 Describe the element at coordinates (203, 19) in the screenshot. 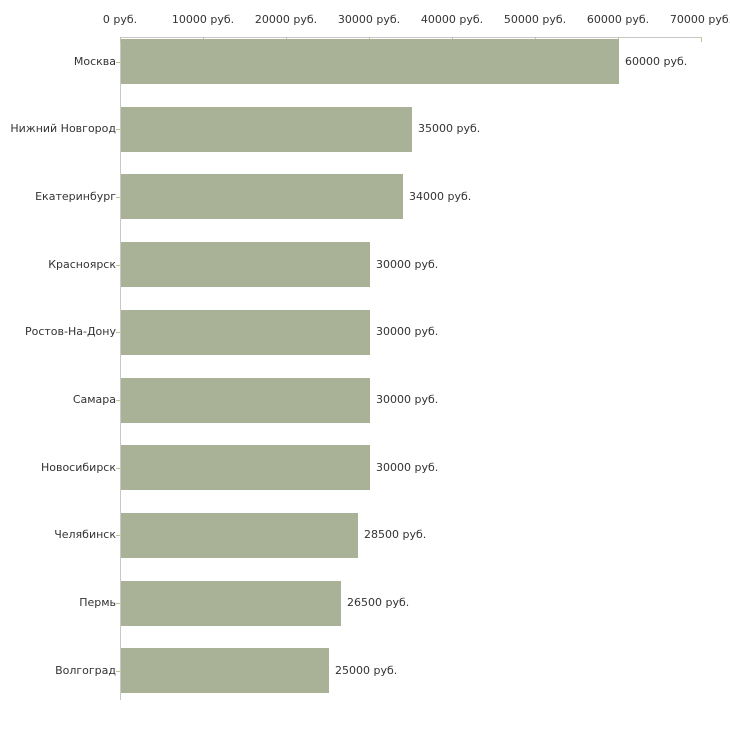

I see `x-axis-tick-label: 10000 руб.` at that location.